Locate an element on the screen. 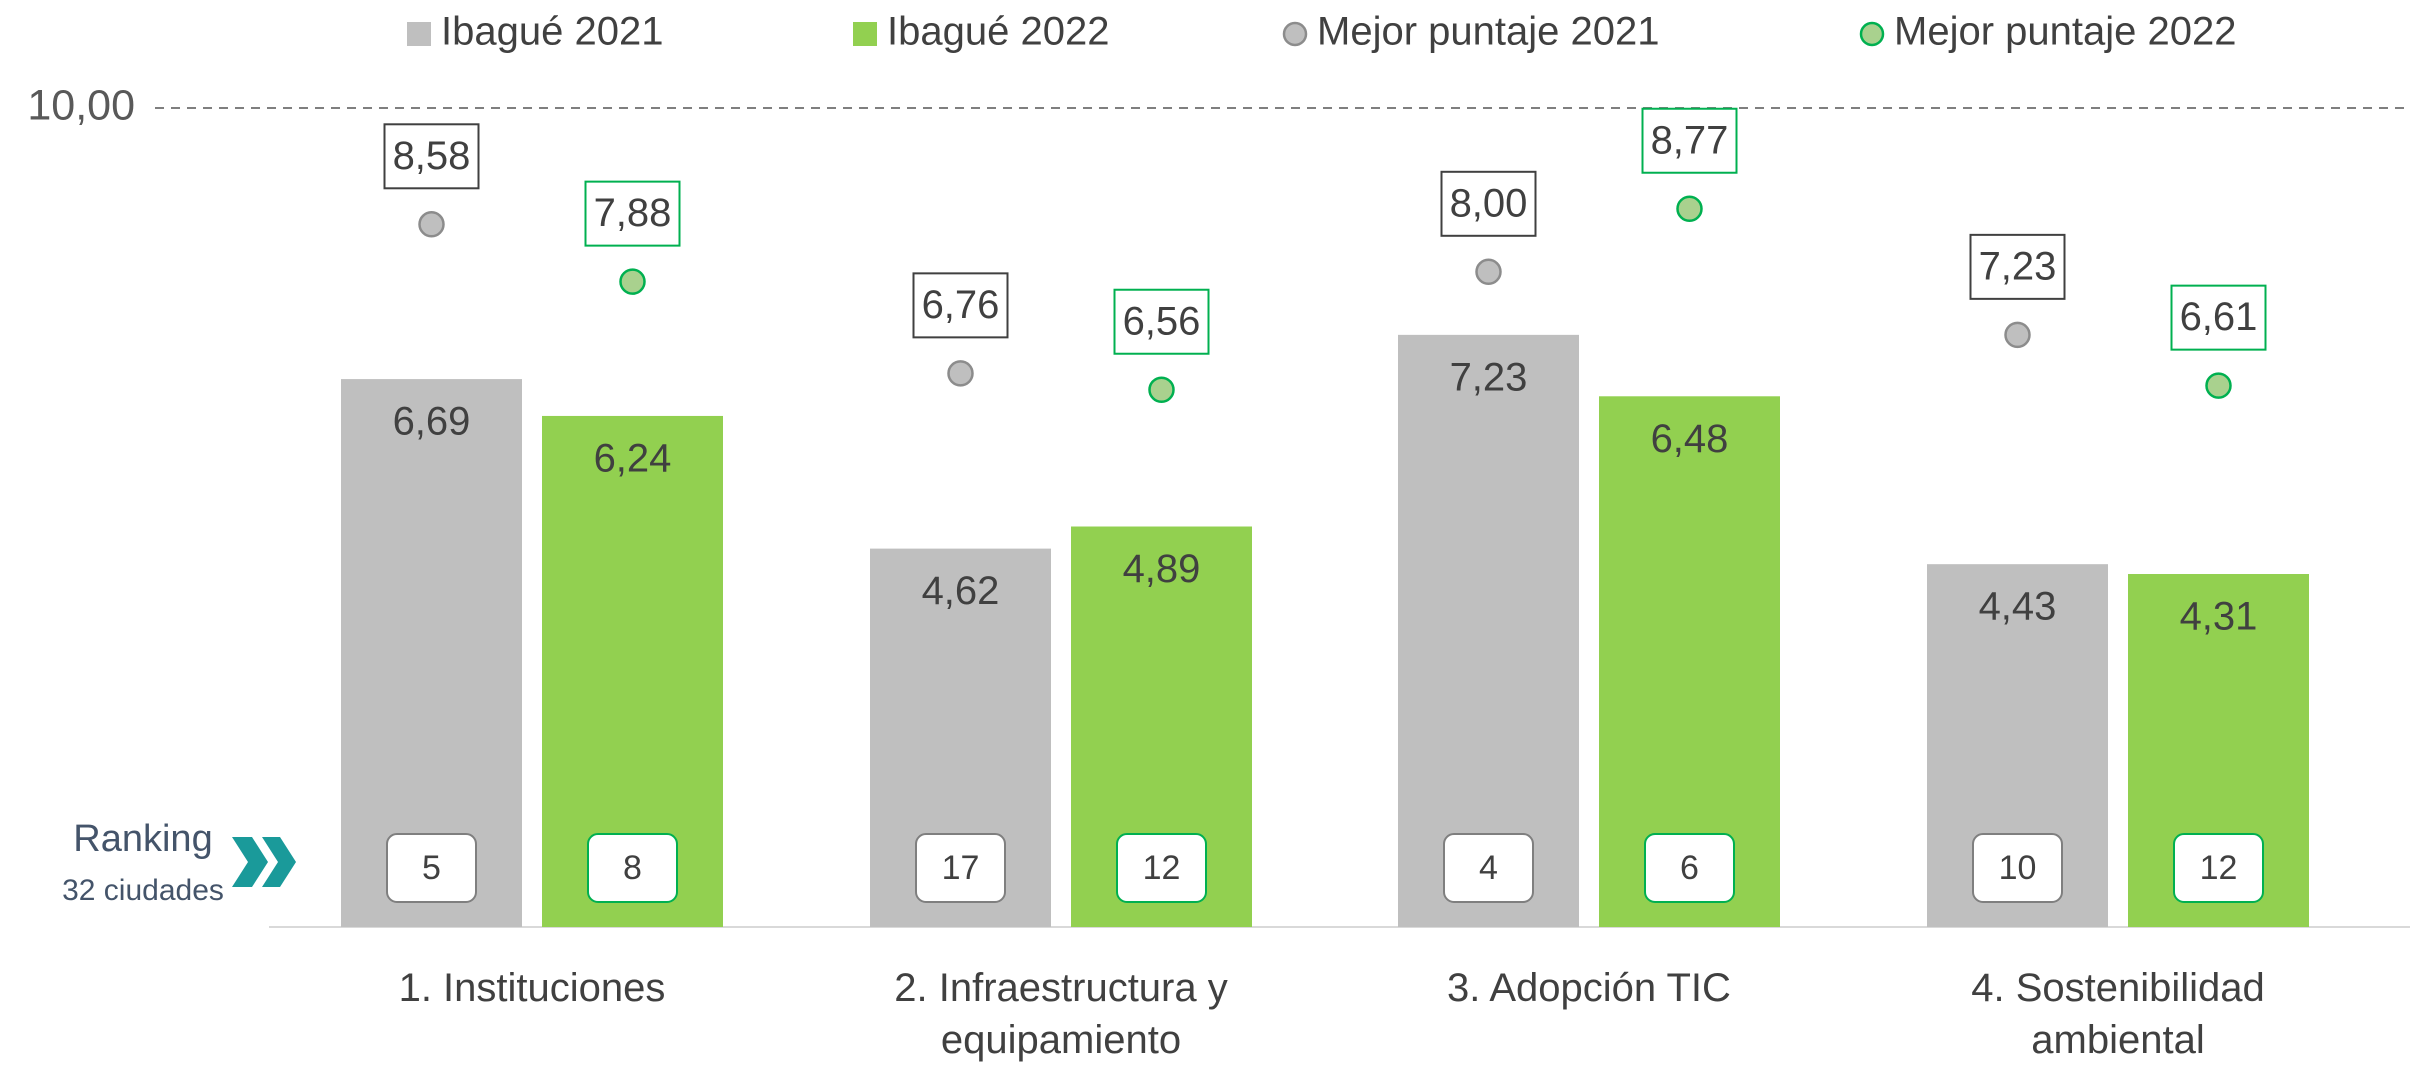  rank-label: 5 is located at coordinates (431, 868).